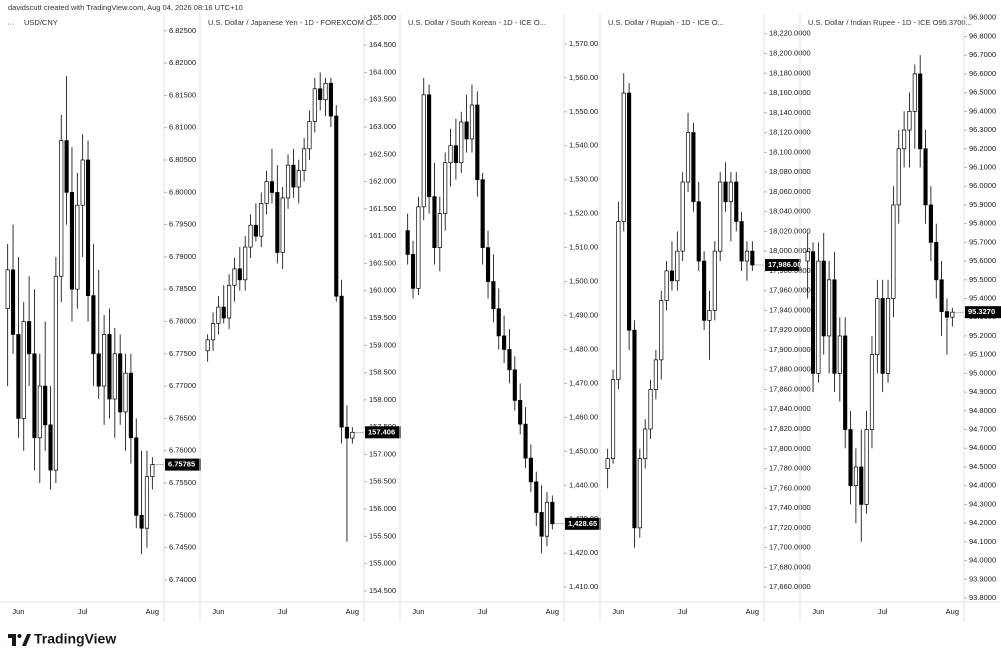  I want to click on last-price-label: 17,986.0000, so click(789, 264).